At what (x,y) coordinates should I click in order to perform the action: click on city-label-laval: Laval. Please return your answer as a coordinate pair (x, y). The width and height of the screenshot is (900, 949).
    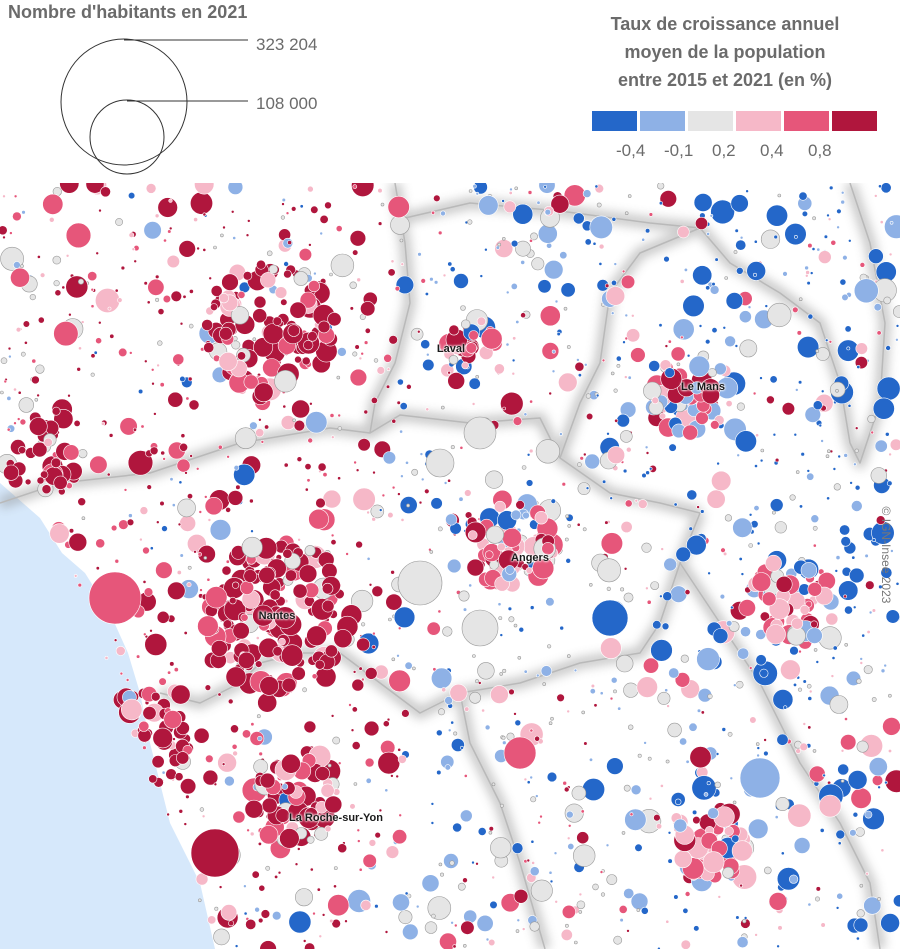
    Looking at the image, I should click on (451, 349).